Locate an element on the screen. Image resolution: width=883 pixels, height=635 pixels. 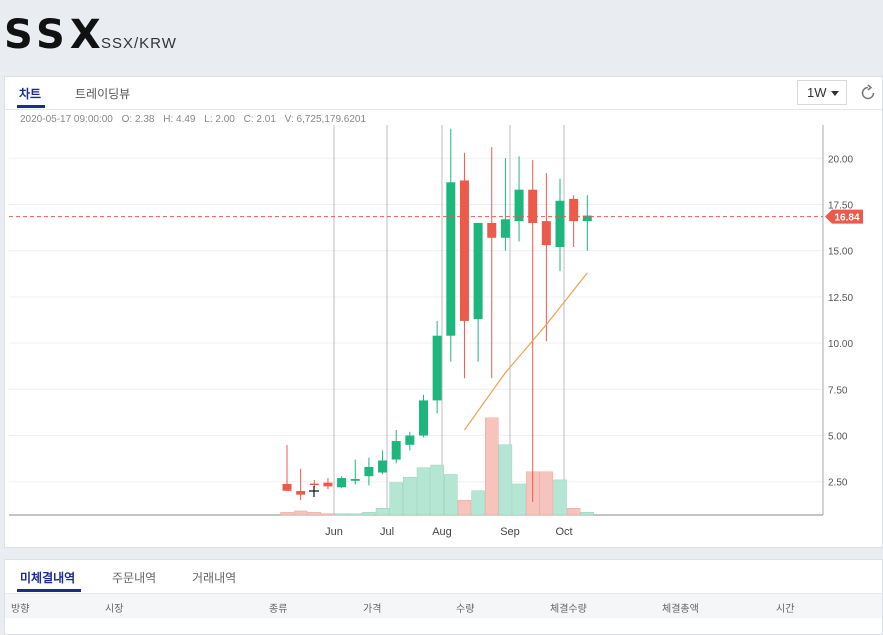
x-tick-label: Aug is located at coordinates (442, 532).